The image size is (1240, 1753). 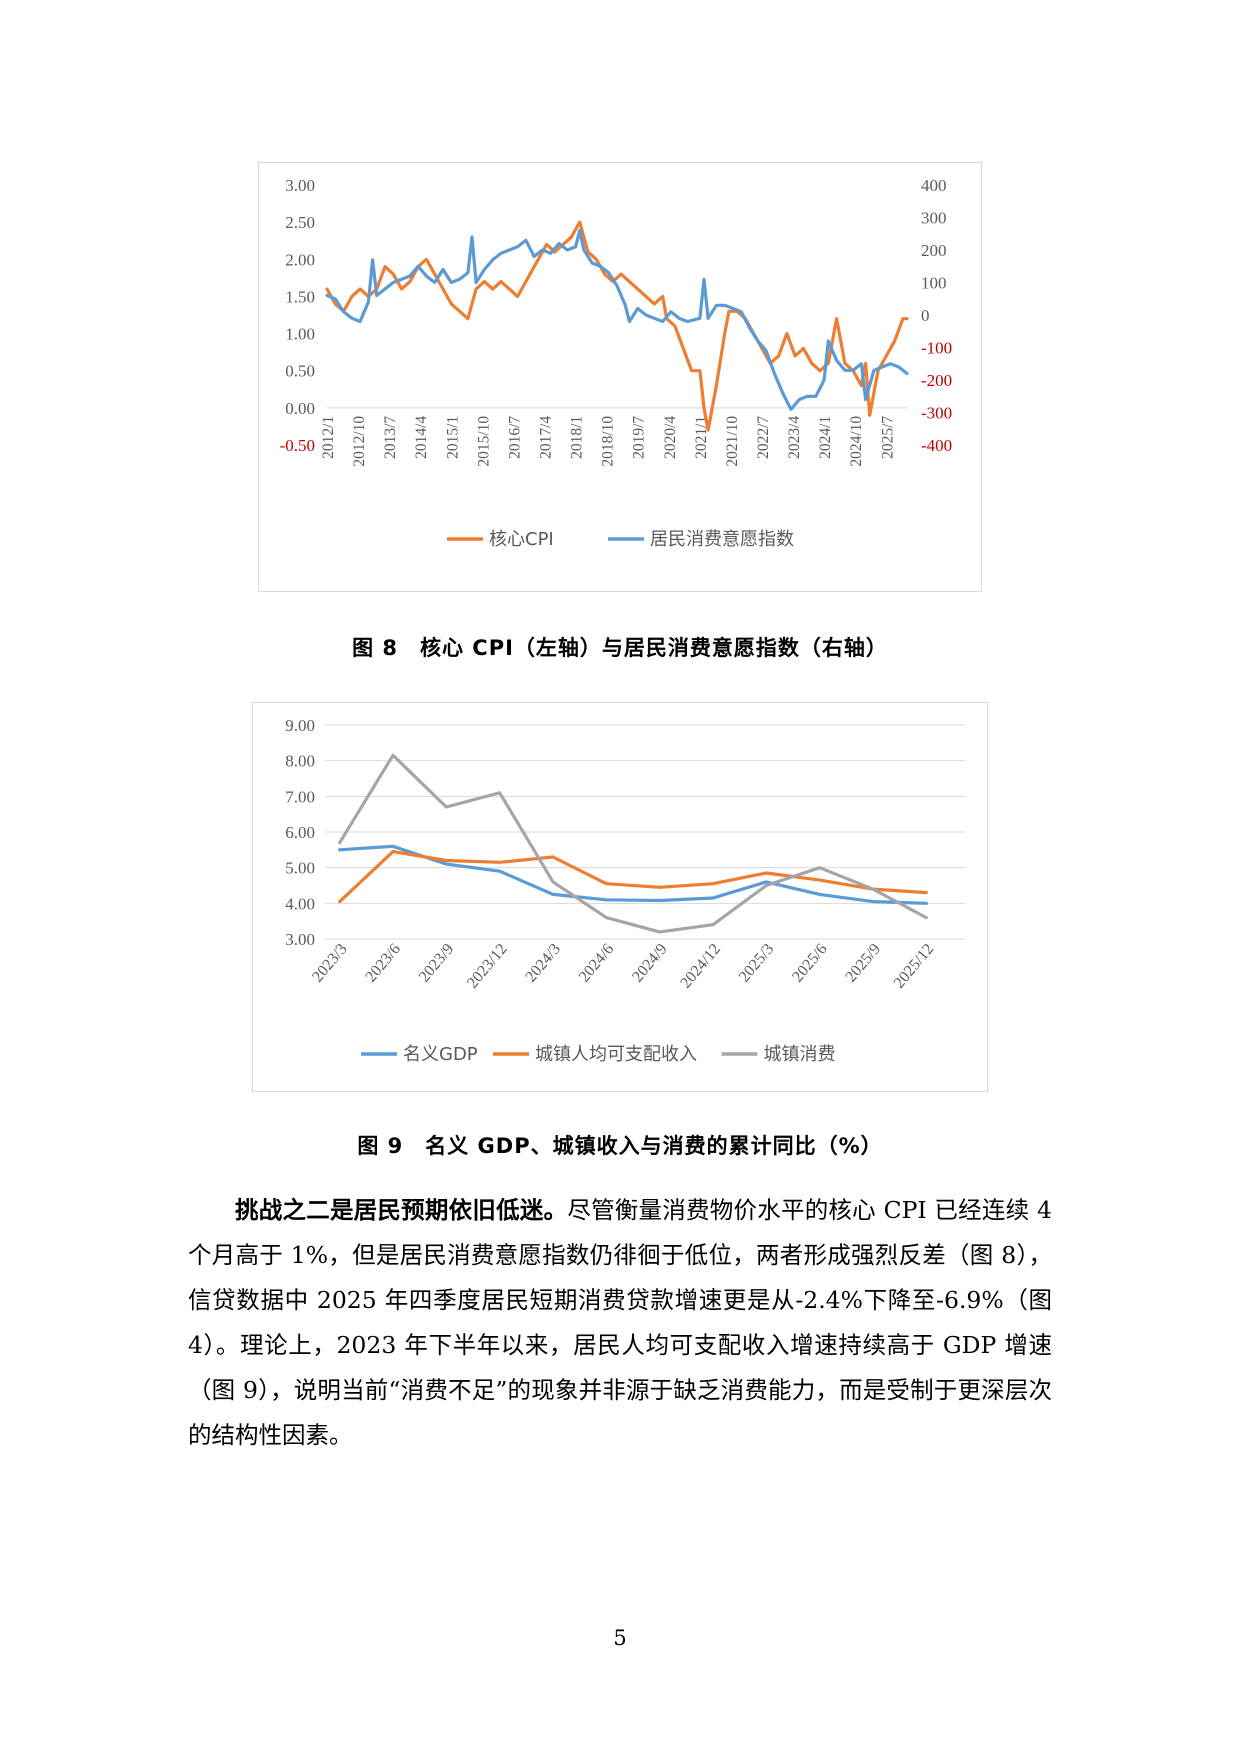 I want to click on series-line-urban-consumption, so click(x=633, y=843).